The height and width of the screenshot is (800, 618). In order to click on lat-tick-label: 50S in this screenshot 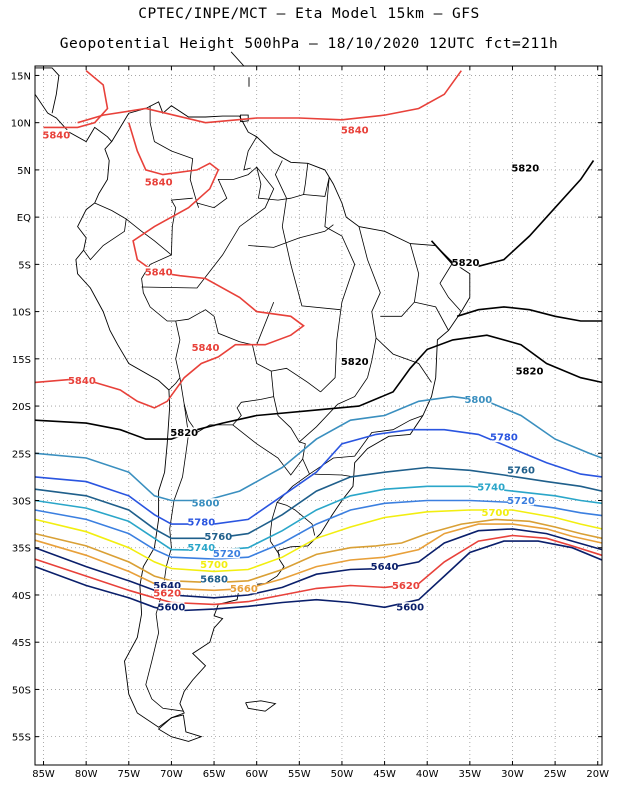, I will do `click(21, 690)`.